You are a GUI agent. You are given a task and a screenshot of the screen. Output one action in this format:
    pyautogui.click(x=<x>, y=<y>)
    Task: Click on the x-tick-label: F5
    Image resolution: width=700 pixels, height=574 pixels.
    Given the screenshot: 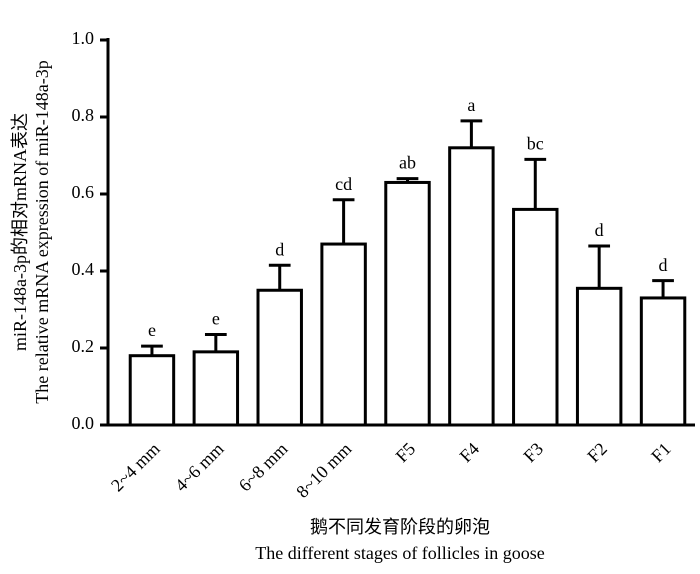 What is the action you would take?
    pyautogui.click(x=406, y=453)
    